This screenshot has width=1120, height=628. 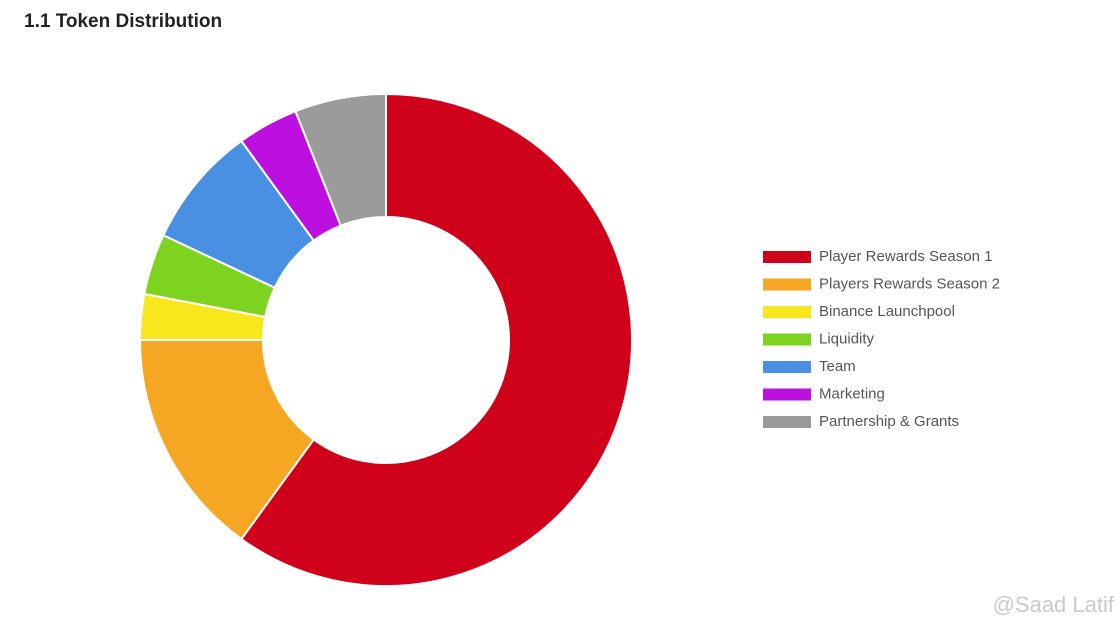 What do you see at coordinates (837, 366) in the screenshot?
I see `legend-label: Team` at bounding box center [837, 366].